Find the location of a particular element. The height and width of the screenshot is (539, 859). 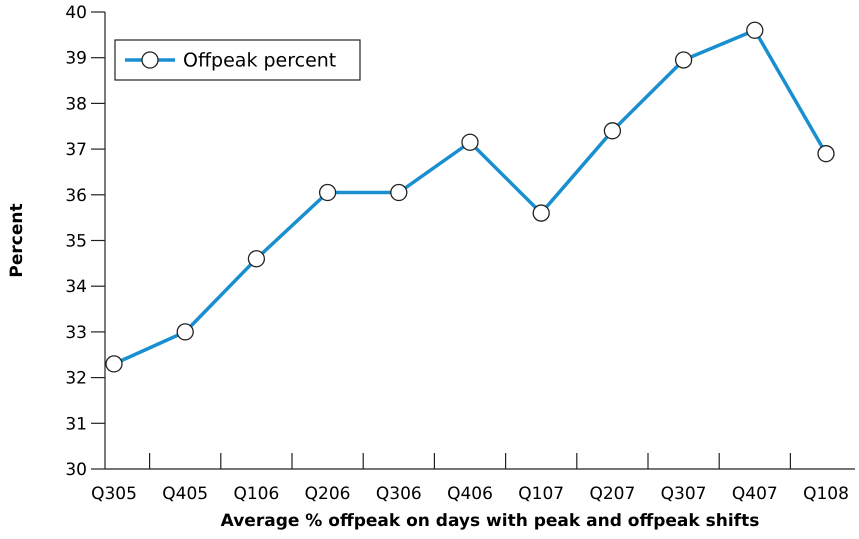

x-tick-label: Q307 is located at coordinates (683, 494).